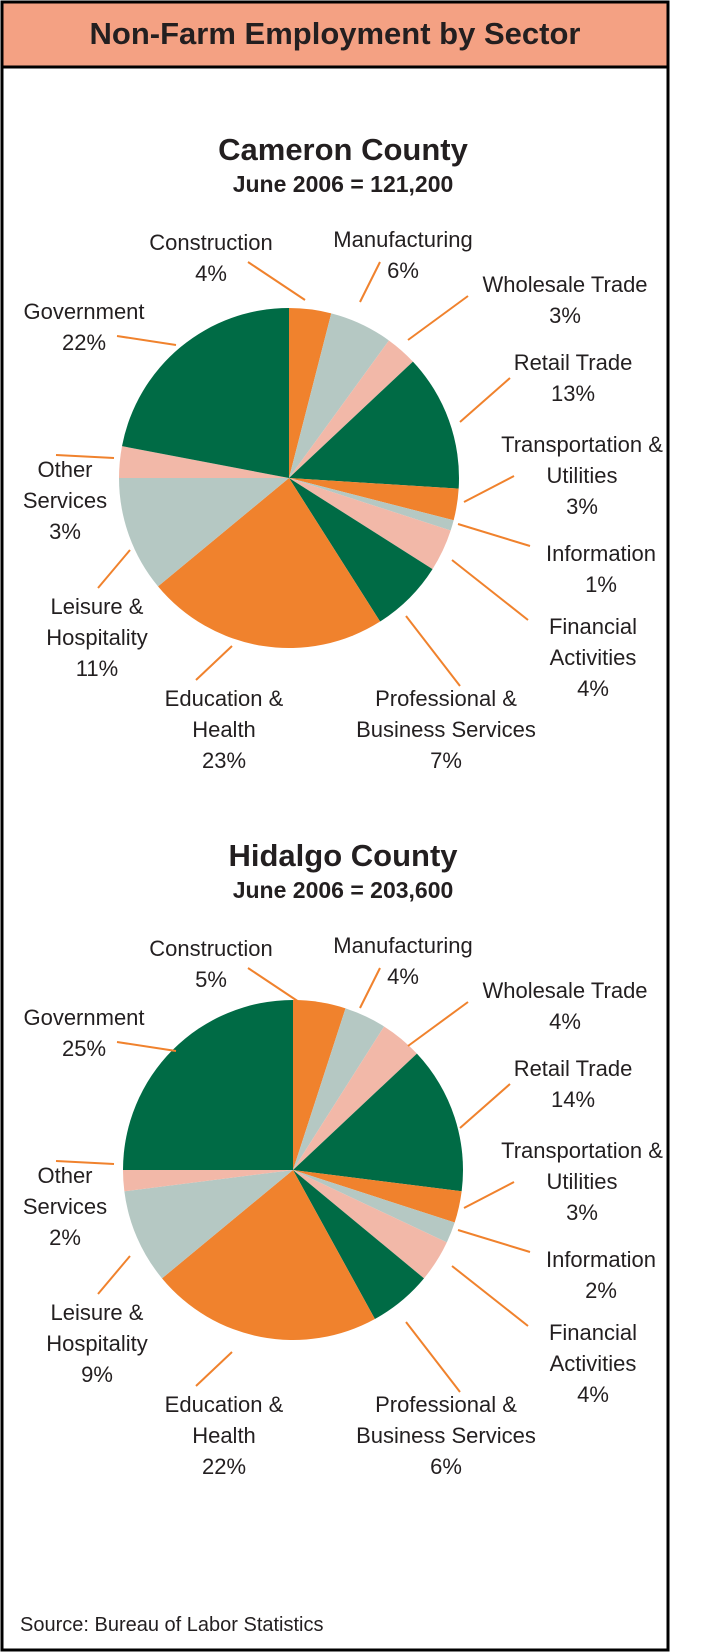 The image size is (704, 1652). What do you see at coordinates (573, 378) in the screenshot?
I see `slice-label: Retail Trade 13%` at bounding box center [573, 378].